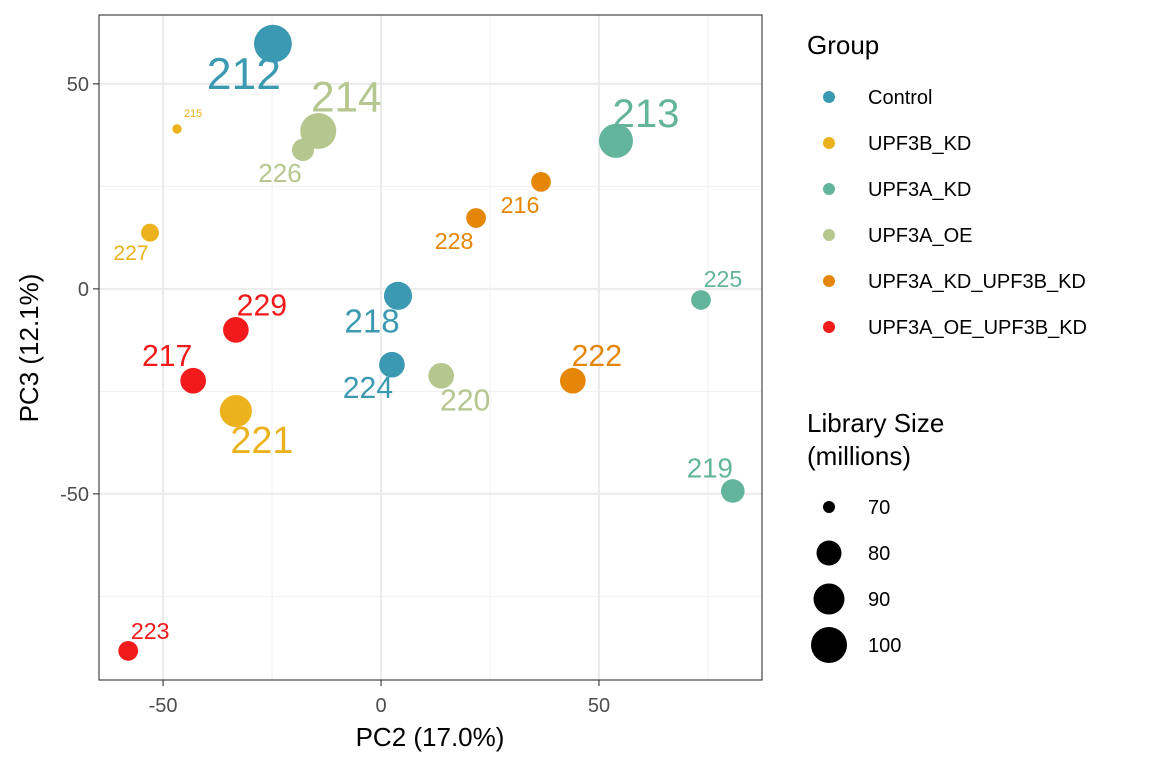 This screenshot has height=773, width=1152. What do you see at coordinates (829, 97) in the screenshot?
I see `legend-key-control` at bounding box center [829, 97].